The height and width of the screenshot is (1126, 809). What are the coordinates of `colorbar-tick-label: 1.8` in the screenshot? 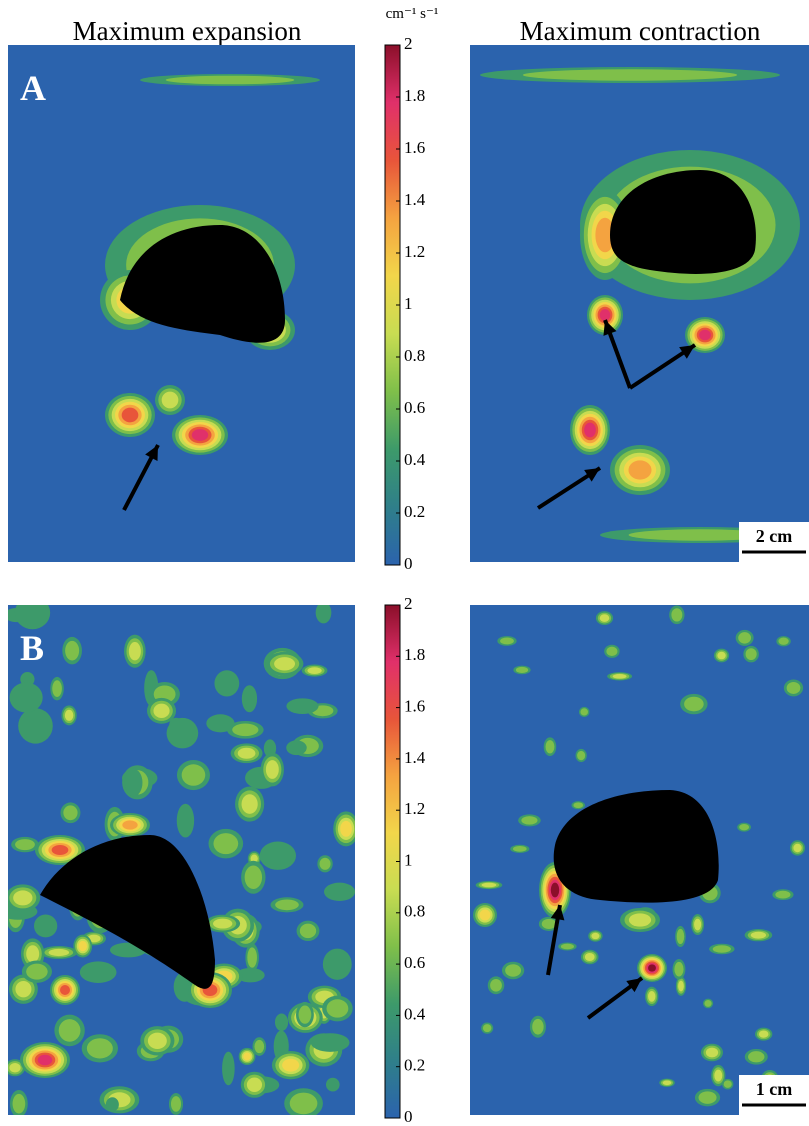 It's located at (414, 95).